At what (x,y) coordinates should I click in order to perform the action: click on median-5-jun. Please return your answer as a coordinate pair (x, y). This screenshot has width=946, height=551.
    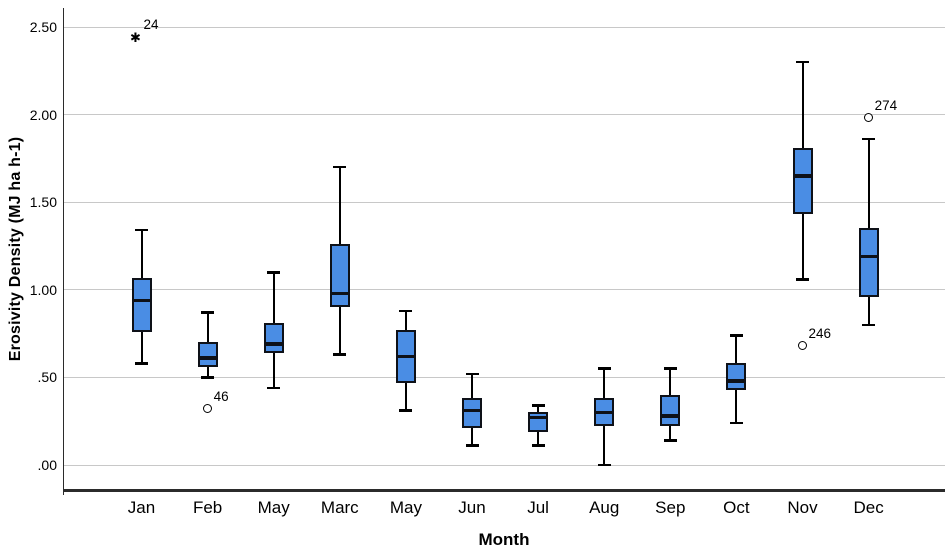
    Looking at the image, I should click on (472, 410).